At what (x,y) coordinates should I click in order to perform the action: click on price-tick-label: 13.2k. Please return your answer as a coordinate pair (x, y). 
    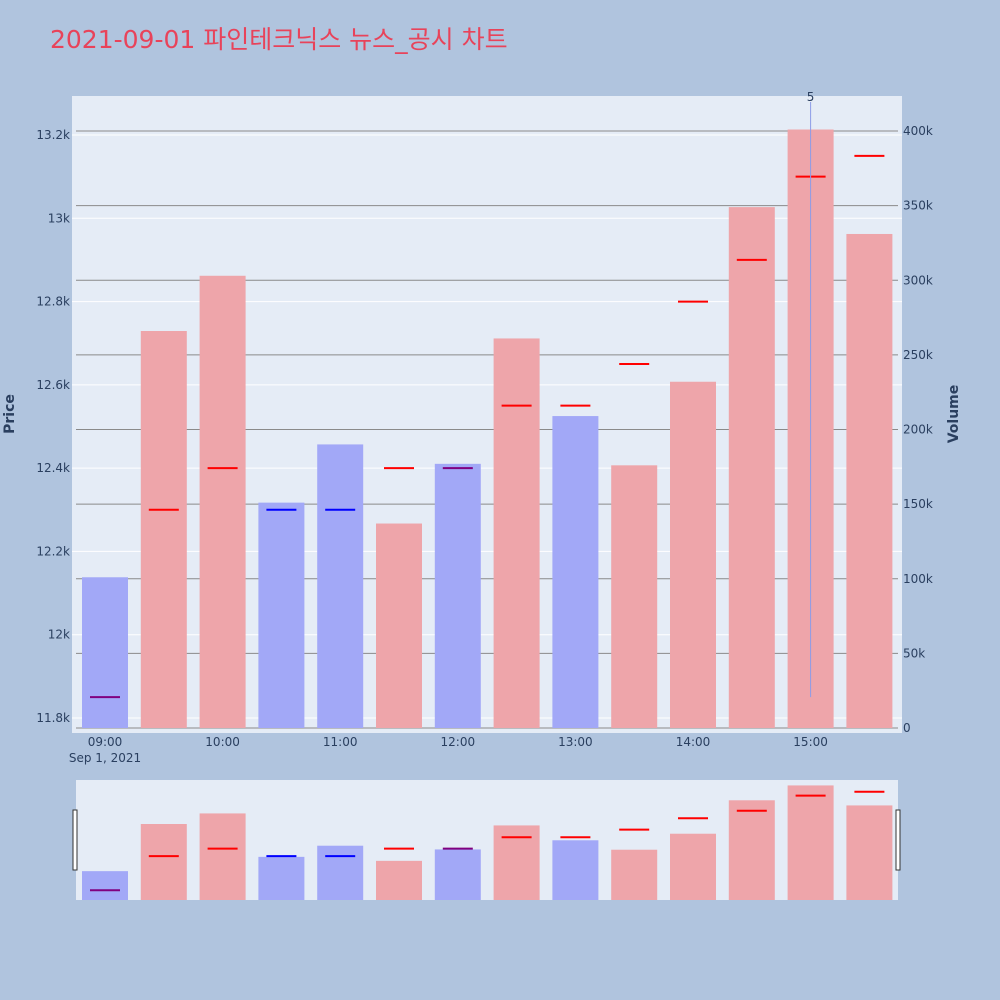
    Looking at the image, I should click on (53, 135).